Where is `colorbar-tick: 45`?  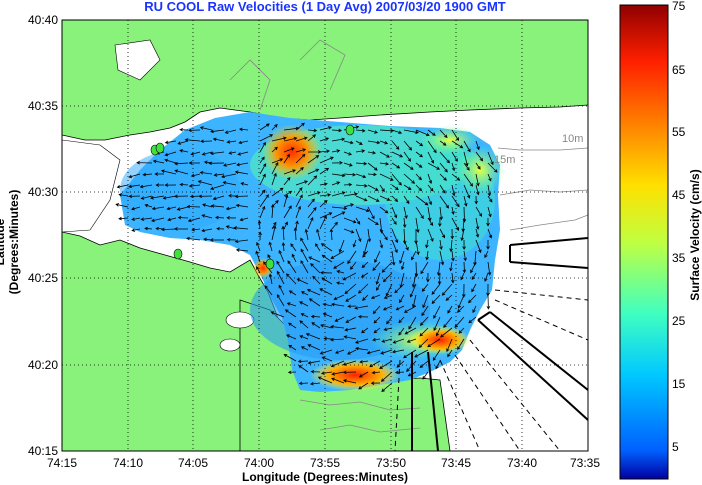 colorbar-tick: 45 is located at coordinates (679, 195).